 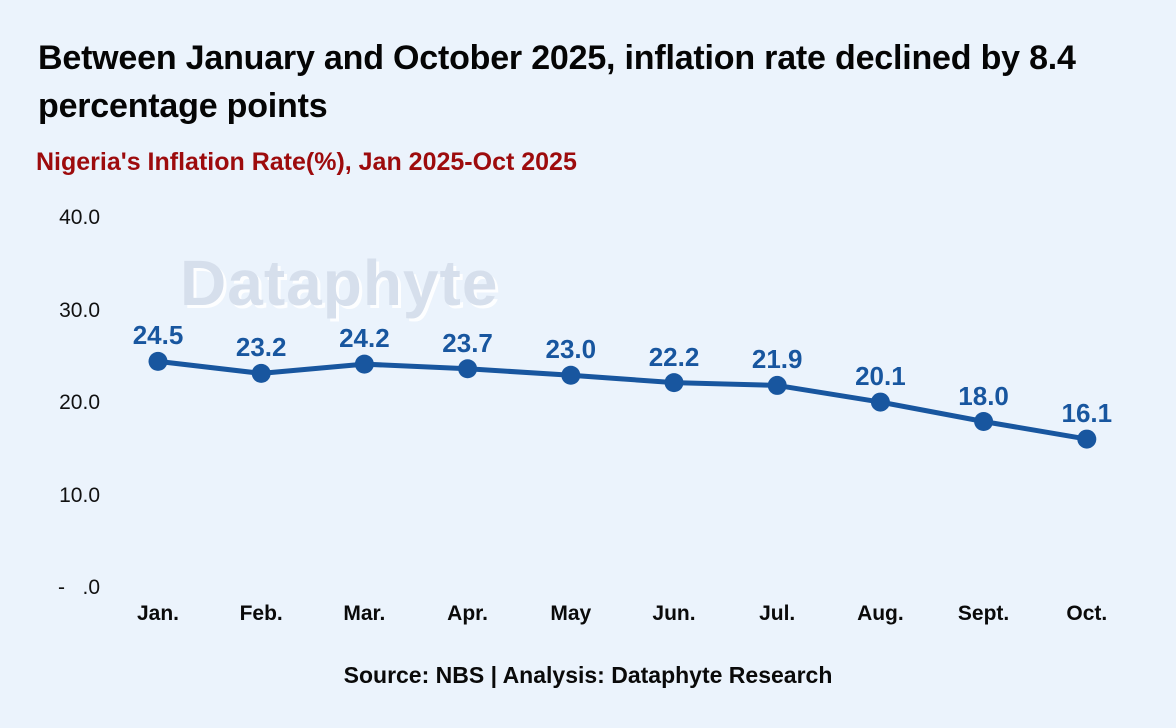 I want to click on x-axis-tick: Sept., so click(x=983, y=613).